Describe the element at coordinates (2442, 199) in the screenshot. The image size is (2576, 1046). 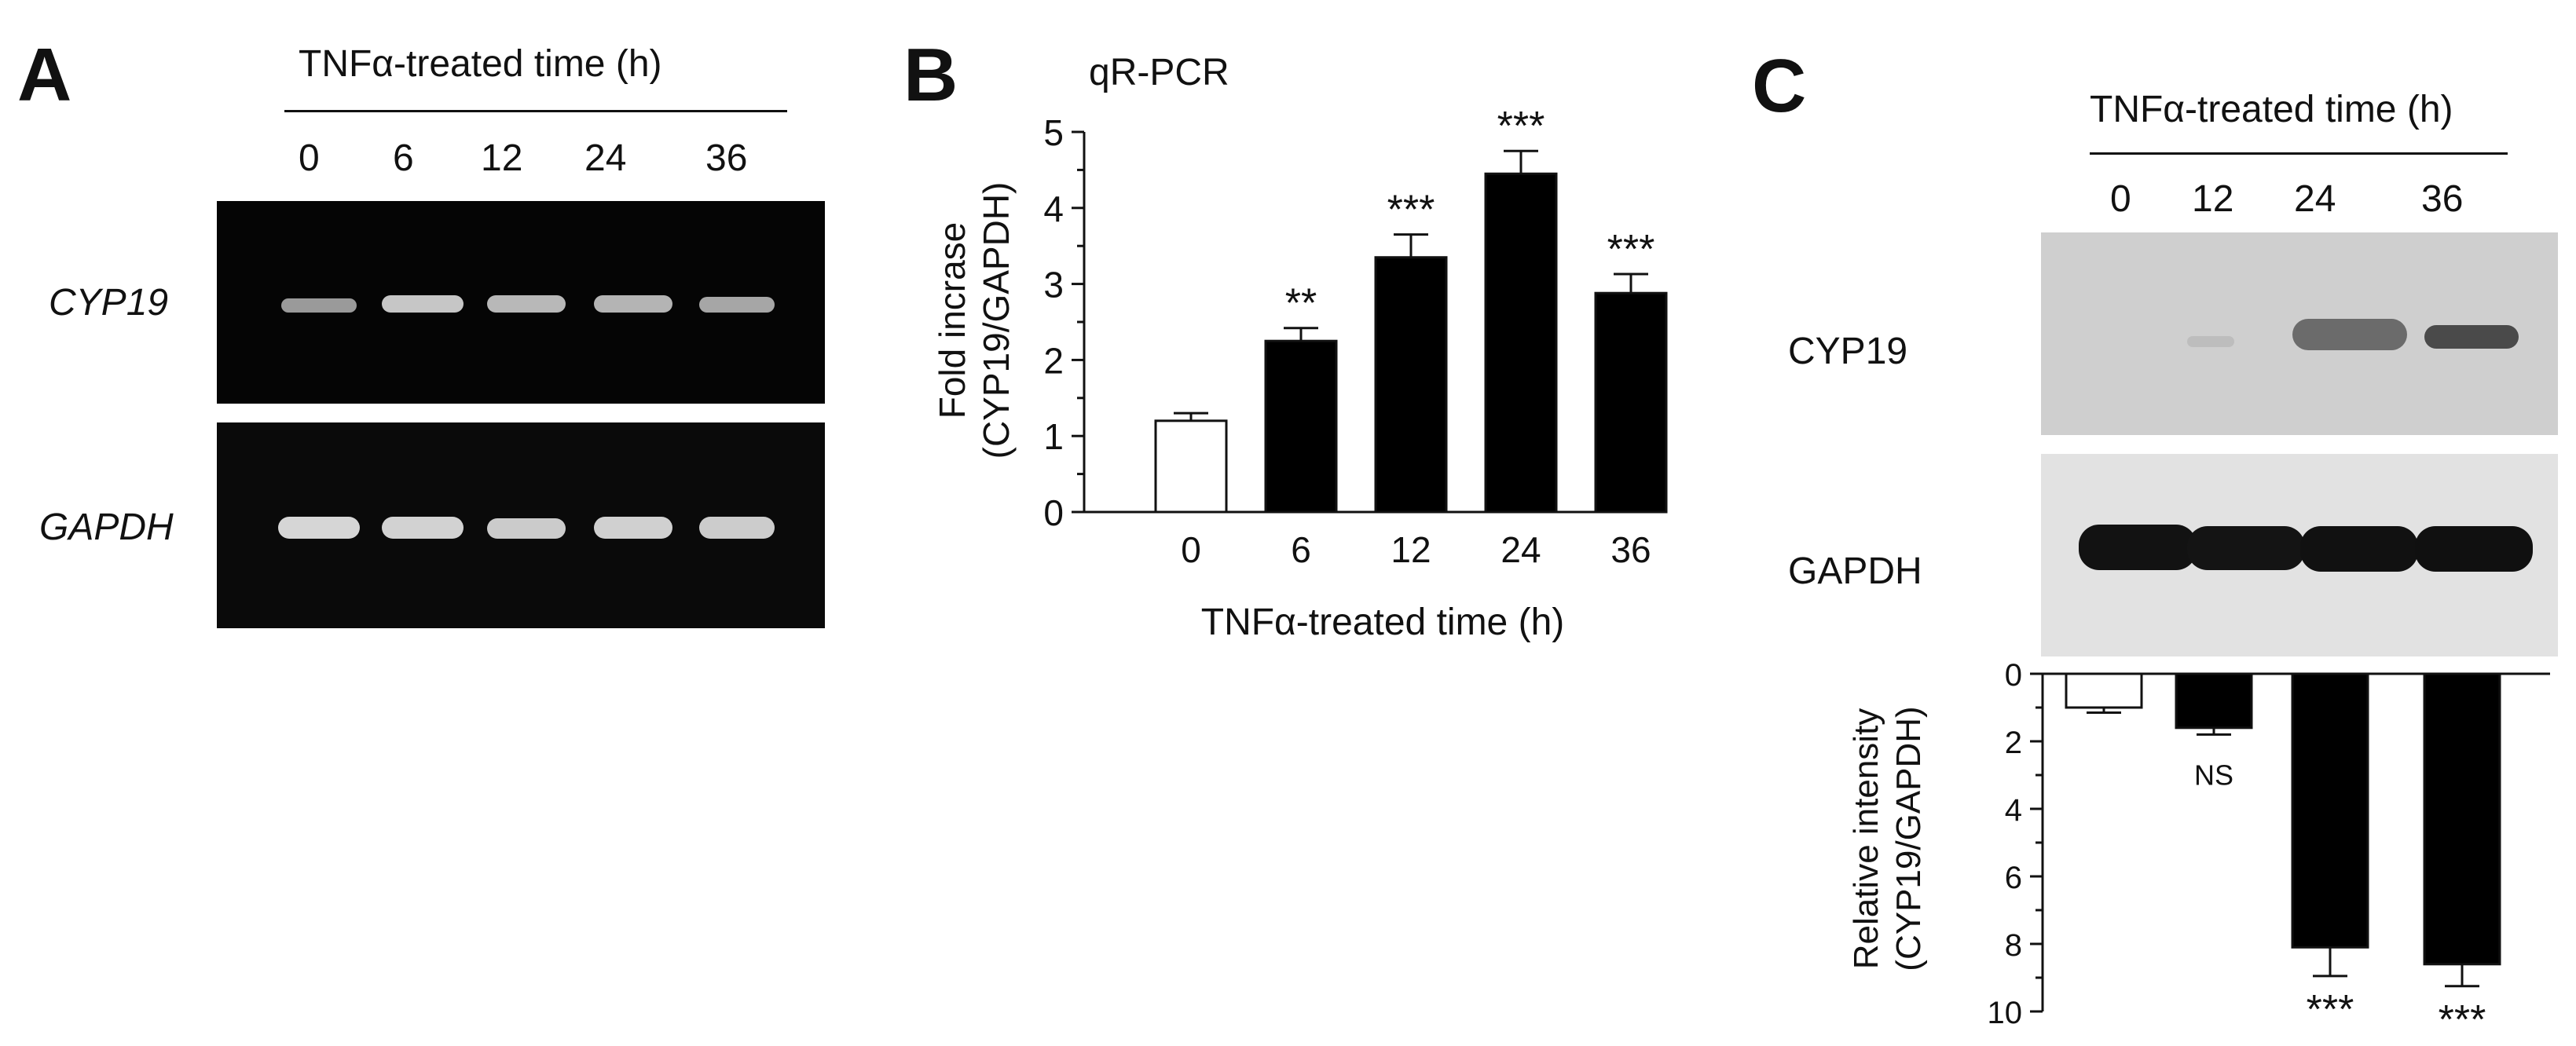
I see `panel-c-lane-label: 36` at that location.